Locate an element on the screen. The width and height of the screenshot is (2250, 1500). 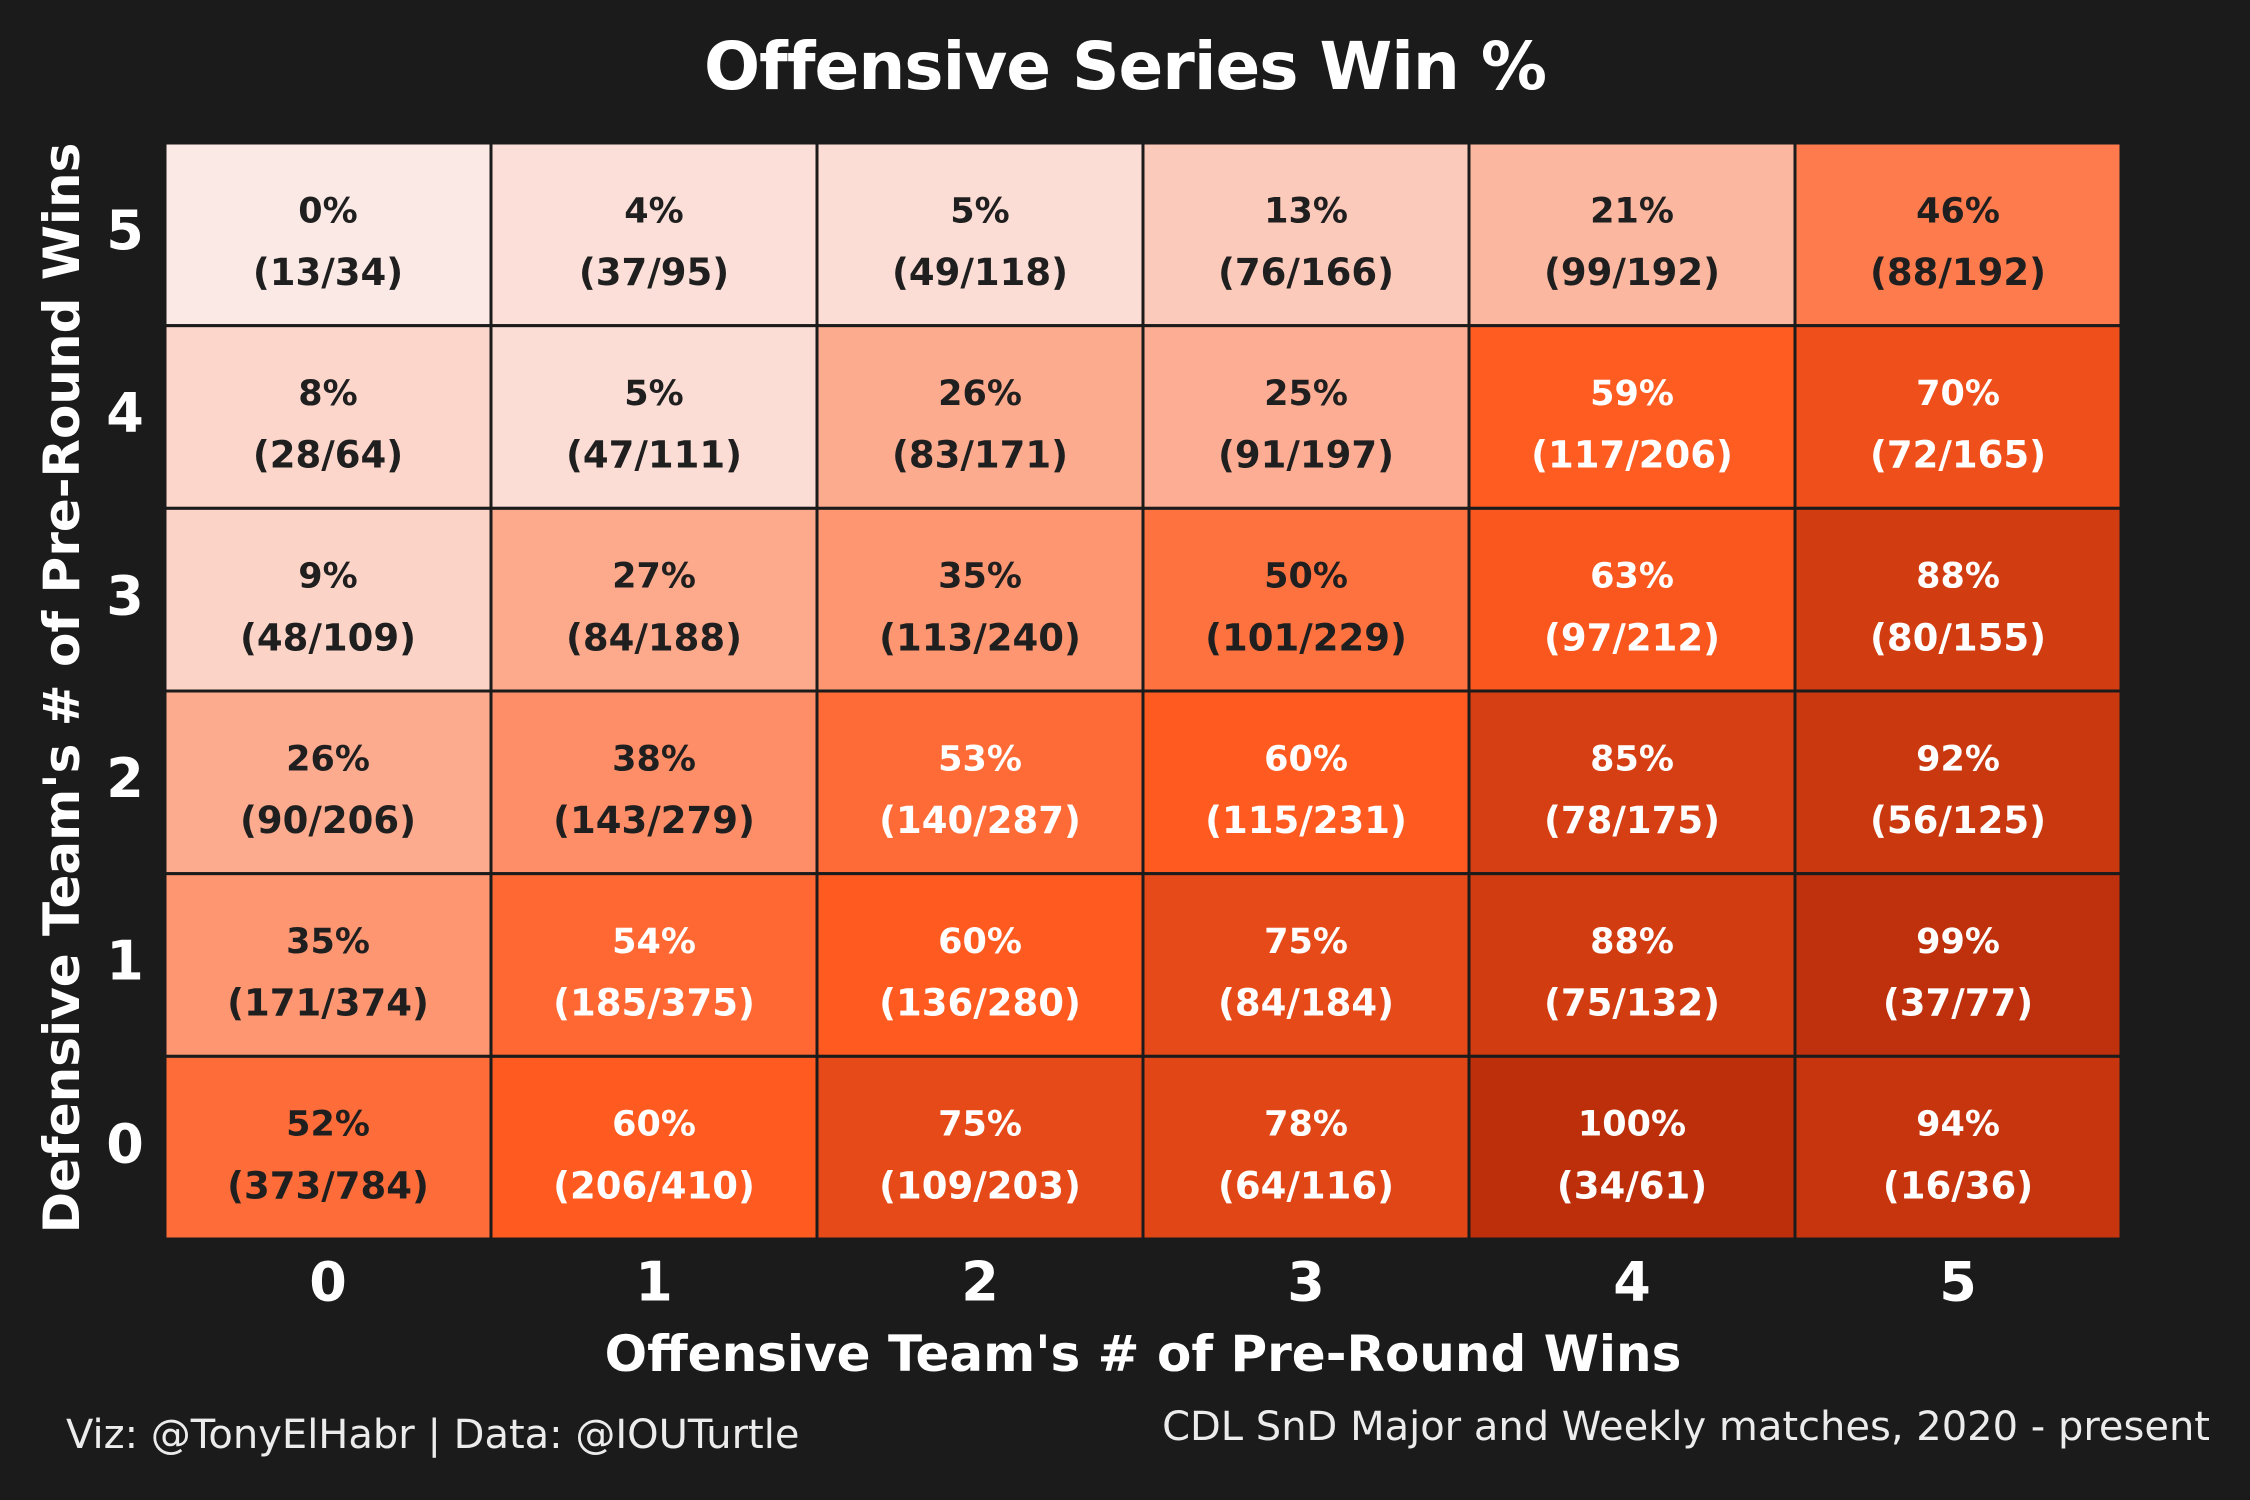
x-tick-label: 1 is located at coordinates (654, 1282).